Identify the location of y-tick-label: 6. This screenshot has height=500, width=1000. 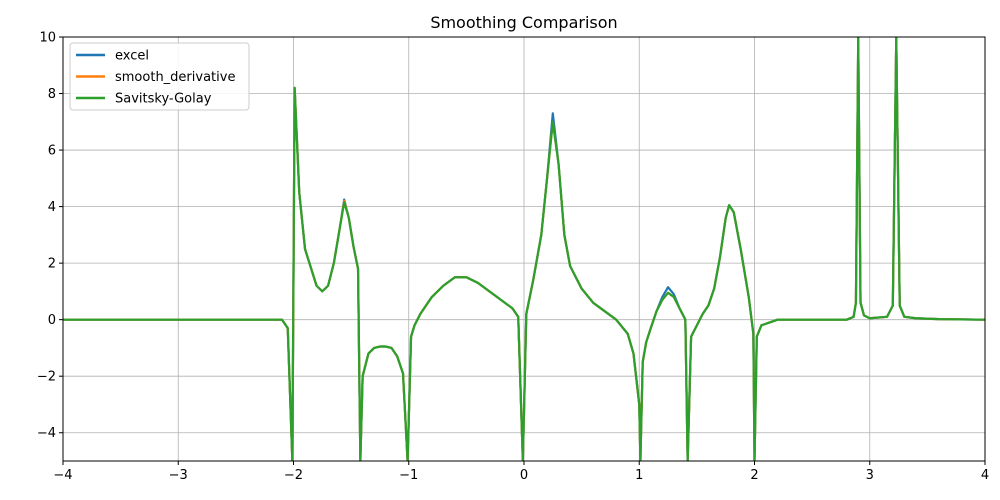
(52, 151).